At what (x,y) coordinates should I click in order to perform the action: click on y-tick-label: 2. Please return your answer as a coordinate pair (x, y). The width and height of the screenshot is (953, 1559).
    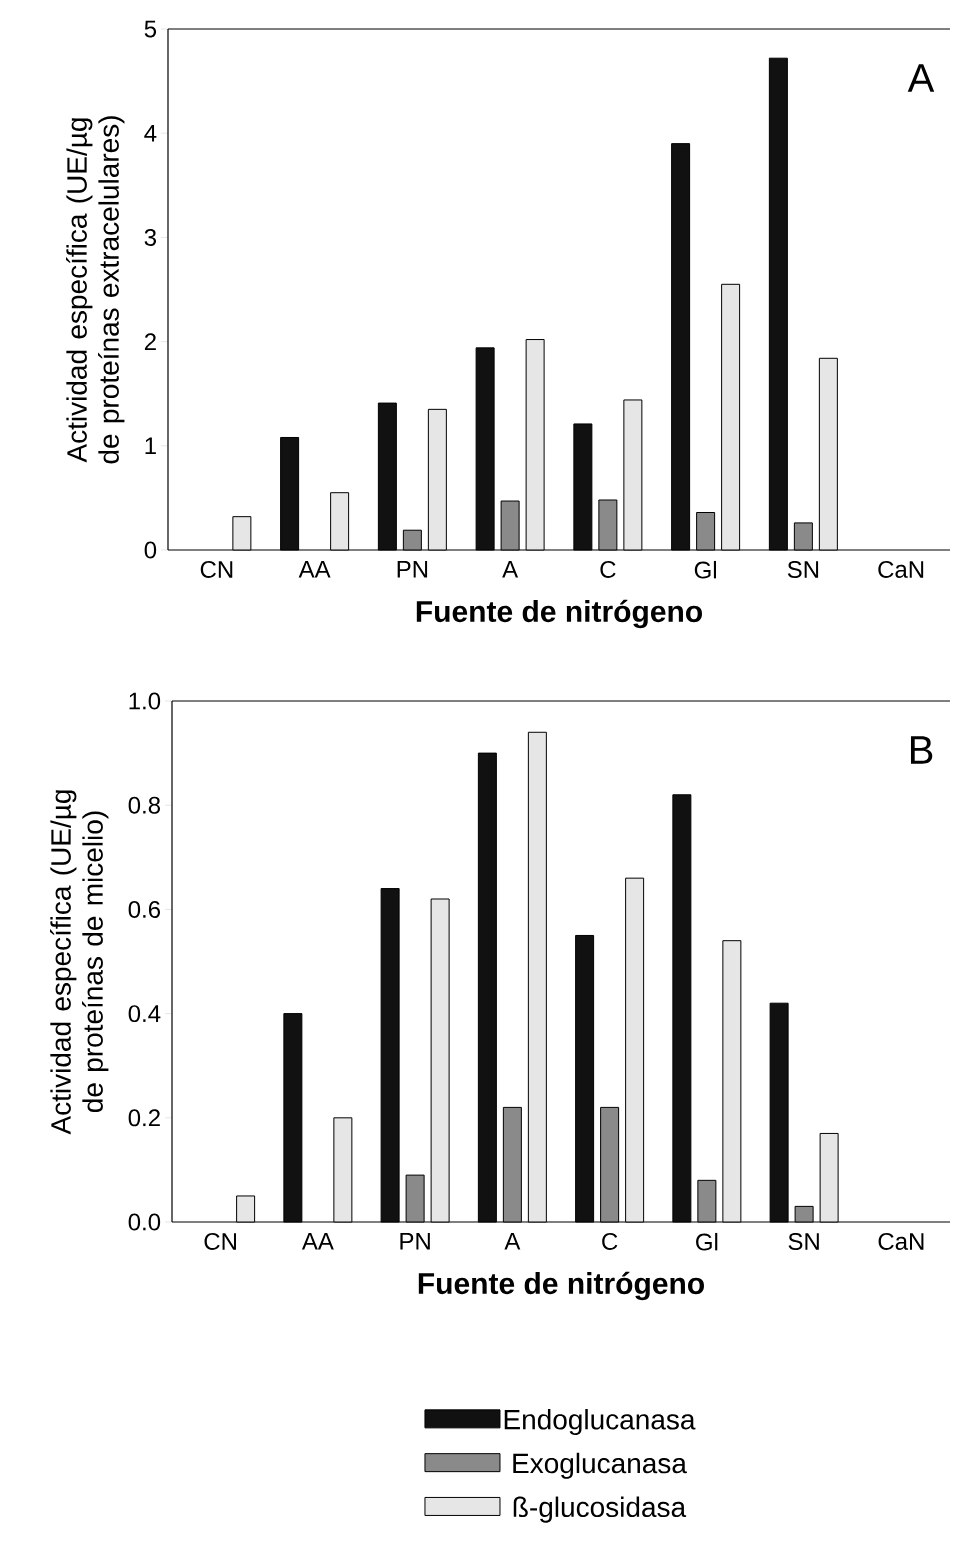
    Looking at the image, I should click on (150, 341).